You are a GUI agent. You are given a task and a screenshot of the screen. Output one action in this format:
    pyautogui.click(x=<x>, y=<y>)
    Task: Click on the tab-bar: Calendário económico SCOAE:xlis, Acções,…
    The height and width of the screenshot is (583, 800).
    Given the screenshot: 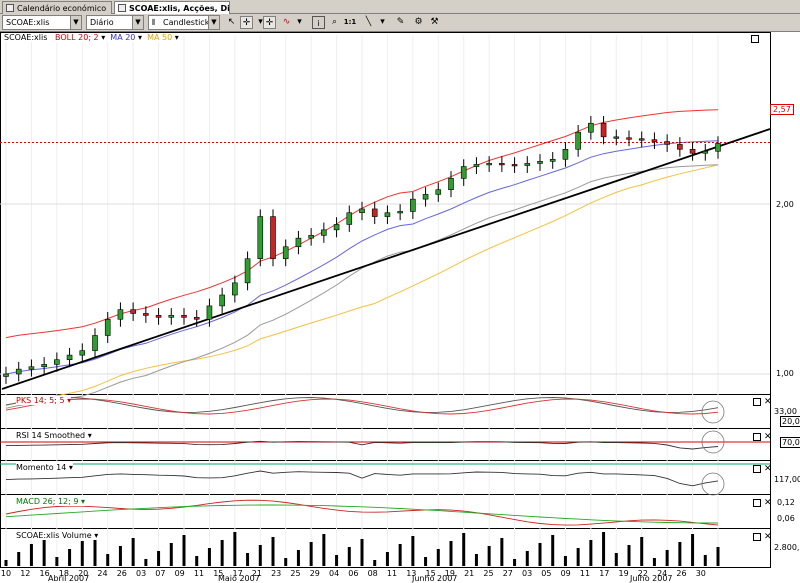 What is the action you would take?
    pyautogui.click(x=400, y=7)
    